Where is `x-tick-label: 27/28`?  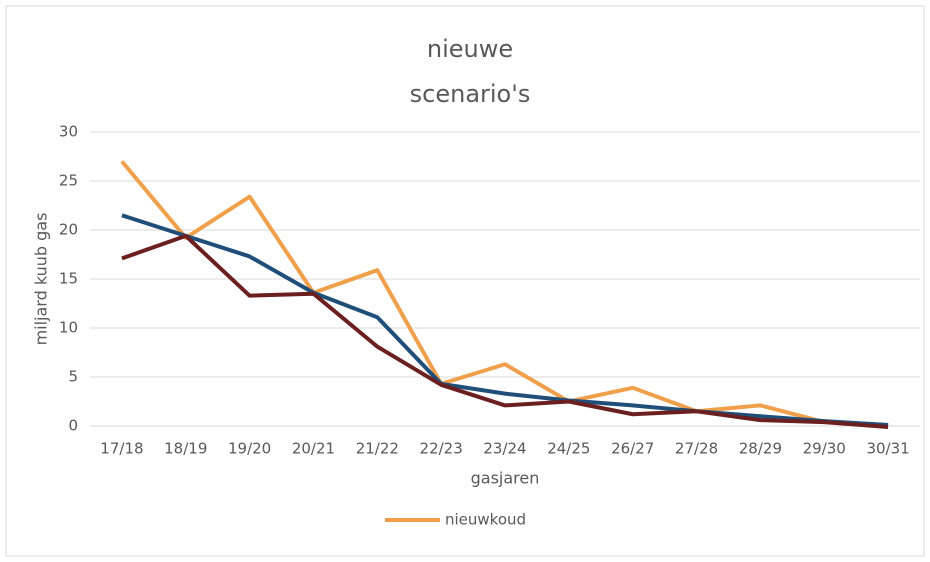
x-tick-label: 27/28 is located at coordinates (696, 449).